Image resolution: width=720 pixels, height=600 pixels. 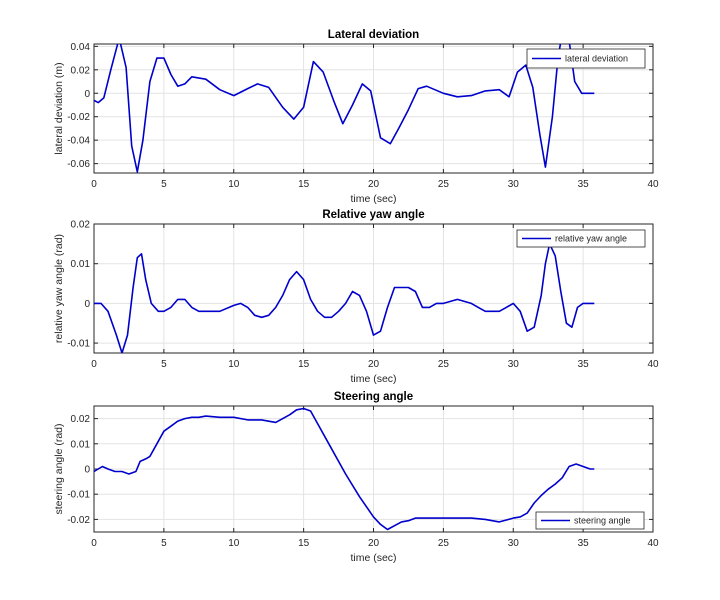 I want to click on lateral-x-tick-label: 0, so click(x=94, y=184).